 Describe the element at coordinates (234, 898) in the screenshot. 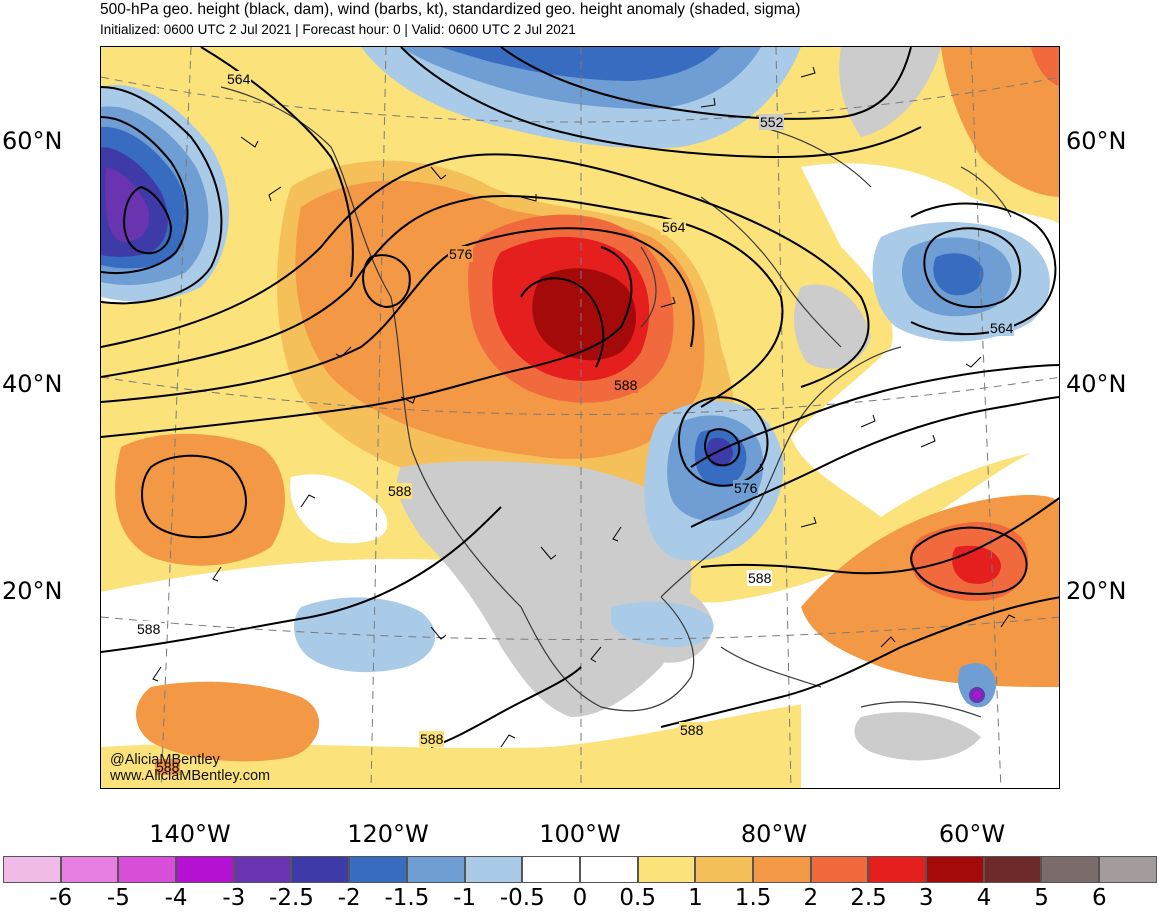

I see `colorbar-tick-label: -3` at that location.